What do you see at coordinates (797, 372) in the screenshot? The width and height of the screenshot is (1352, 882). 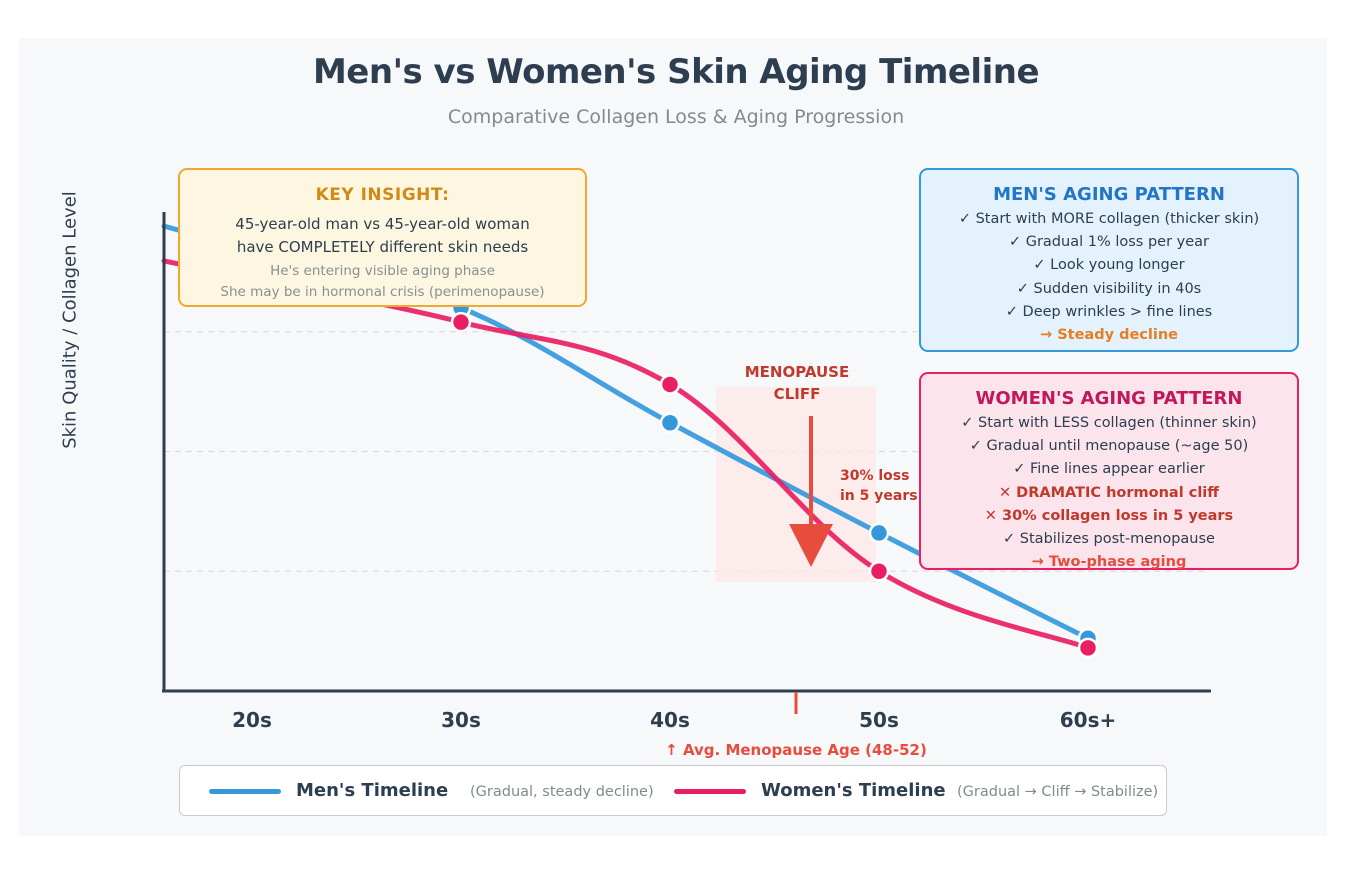 I see `cliff-title: MENOPAUSE` at bounding box center [797, 372].